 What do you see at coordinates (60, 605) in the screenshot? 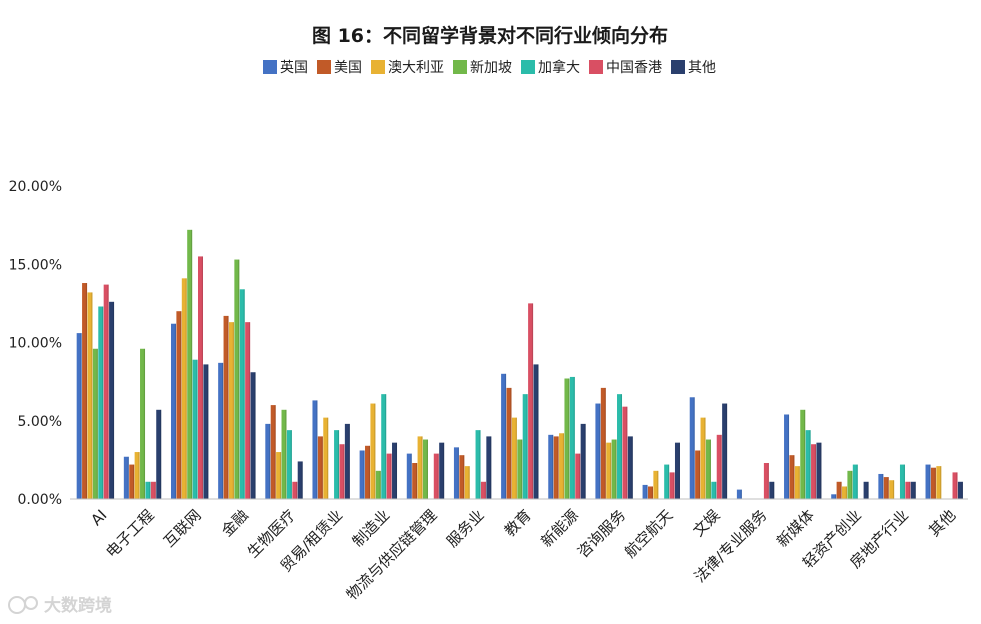
I see `watermark: 大数跨境` at bounding box center [60, 605].